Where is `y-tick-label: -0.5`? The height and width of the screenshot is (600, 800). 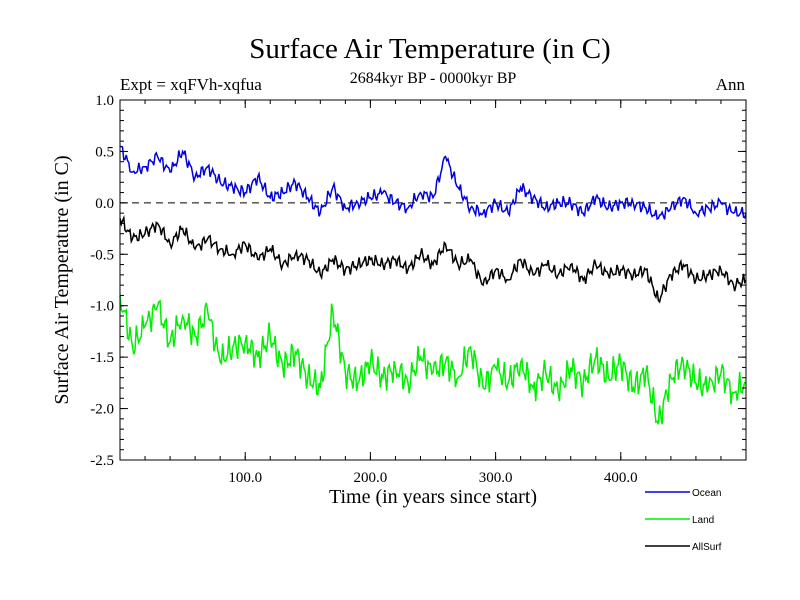 y-tick-label: -0.5 is located at coordinates (102, 255).